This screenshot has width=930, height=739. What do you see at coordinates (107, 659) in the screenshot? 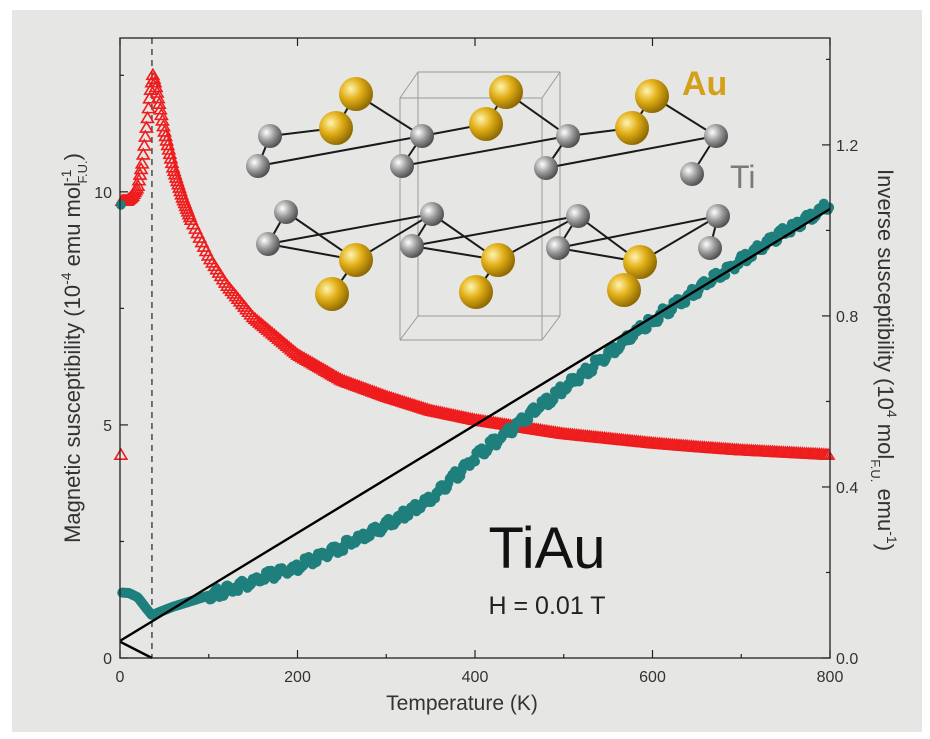
I see `left-y-tick-label: 0` at bounding box center [107, 659].